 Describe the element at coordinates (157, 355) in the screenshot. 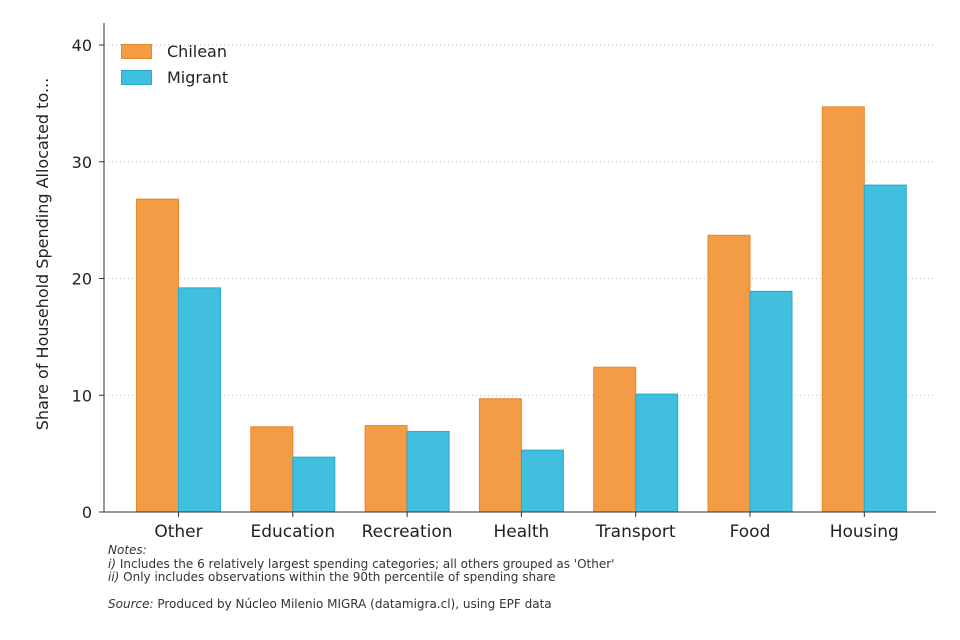

I see `bar-chilean-other` at that location.